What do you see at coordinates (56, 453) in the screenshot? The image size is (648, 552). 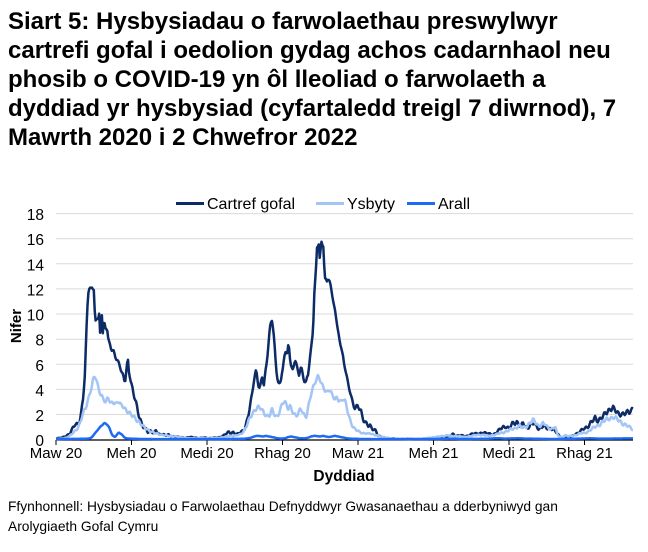 I see `svg-text: Maw 20` at bounding box center [56, 453].